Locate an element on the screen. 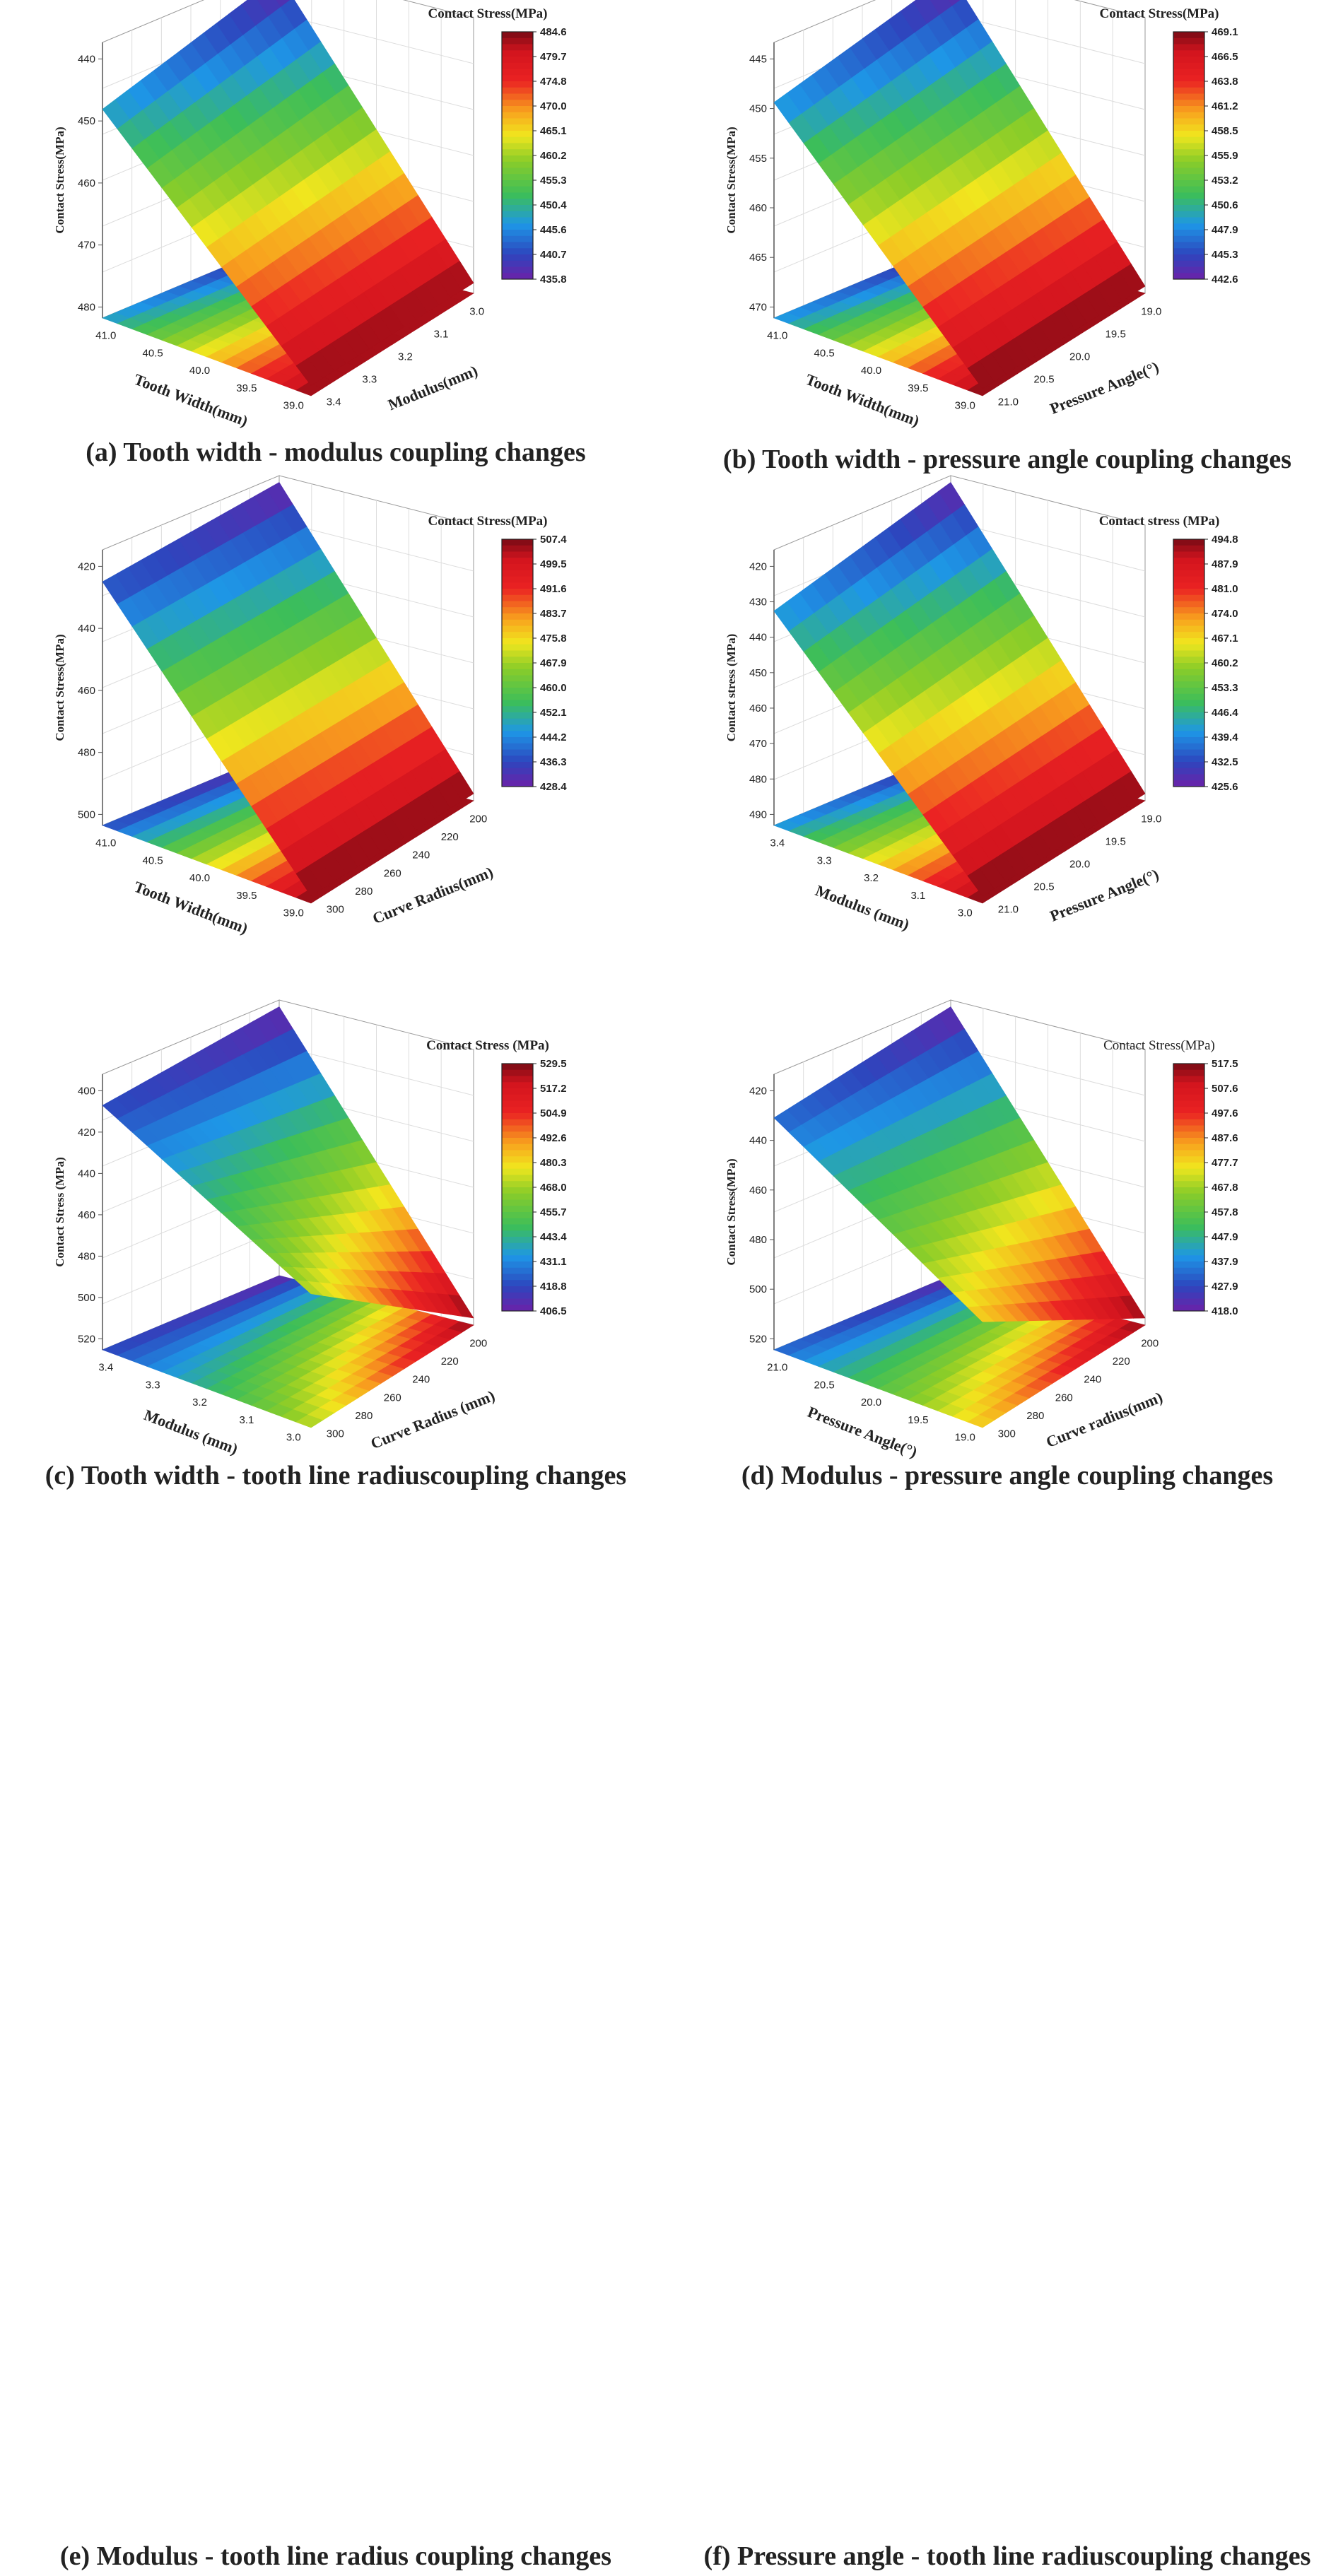 This screenshot has height=2576, width=1343. z-axis-label: Contact Stress(MPa) is located at coordinates (731, 180).